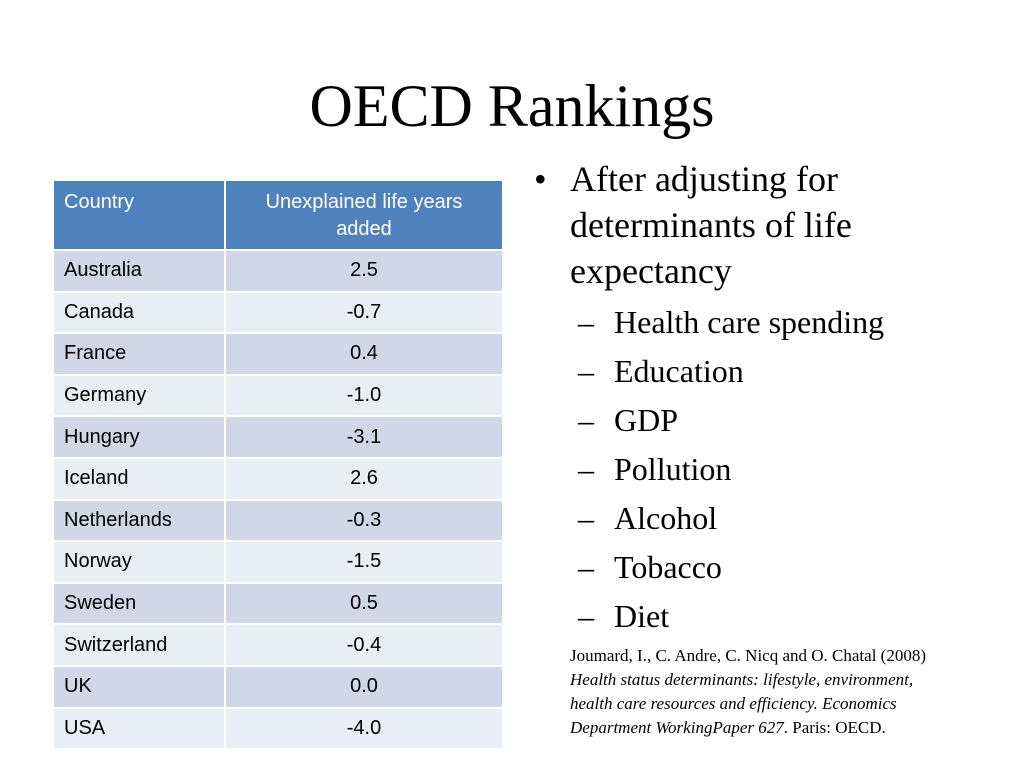 Image resolution: width=1024 pixels, height=768 pixels. I want to click on table-row: Netherlands -0.3, so click(278, 520).